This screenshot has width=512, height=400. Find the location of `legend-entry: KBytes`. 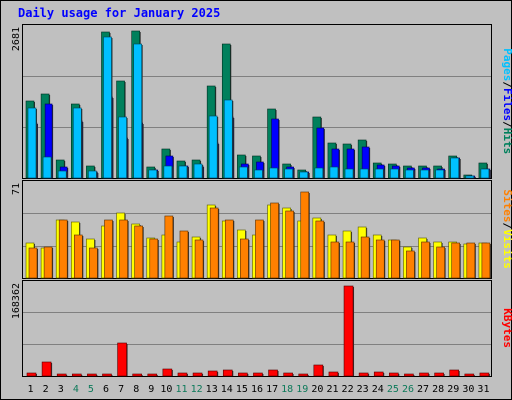

legend-entry: KBytes is located at coordinates (506, 328).